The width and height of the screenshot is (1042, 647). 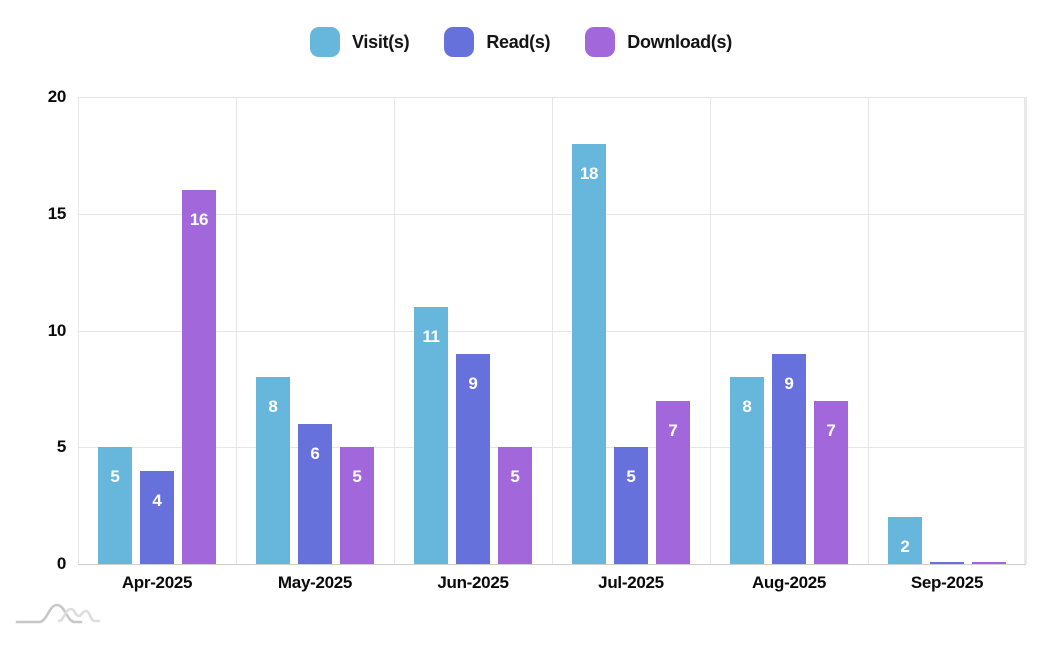 What do you see at coordinates (600, 42) in the screenshot?
I see `downloads-swatch-icon` at bounding box center [600, 42].